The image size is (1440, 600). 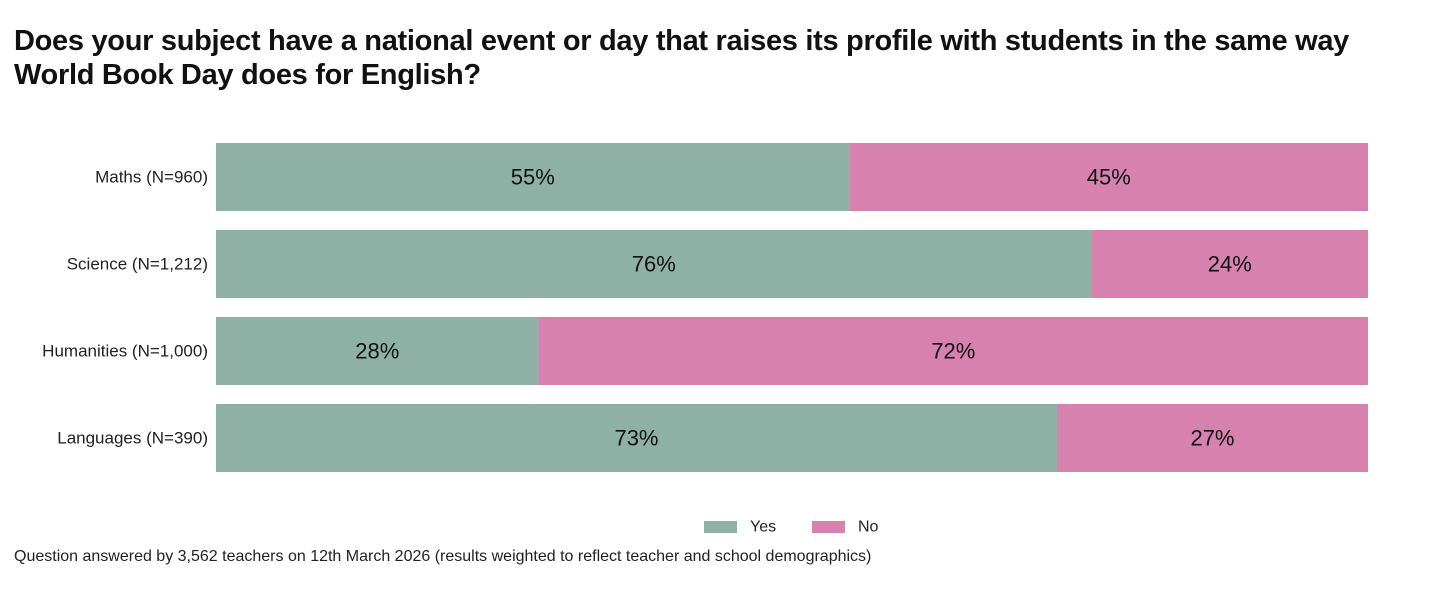 What do you see at coordinates (828, 527) in the screenshot?
I see `legend-swatch-no` at bounding box center [828, 527].